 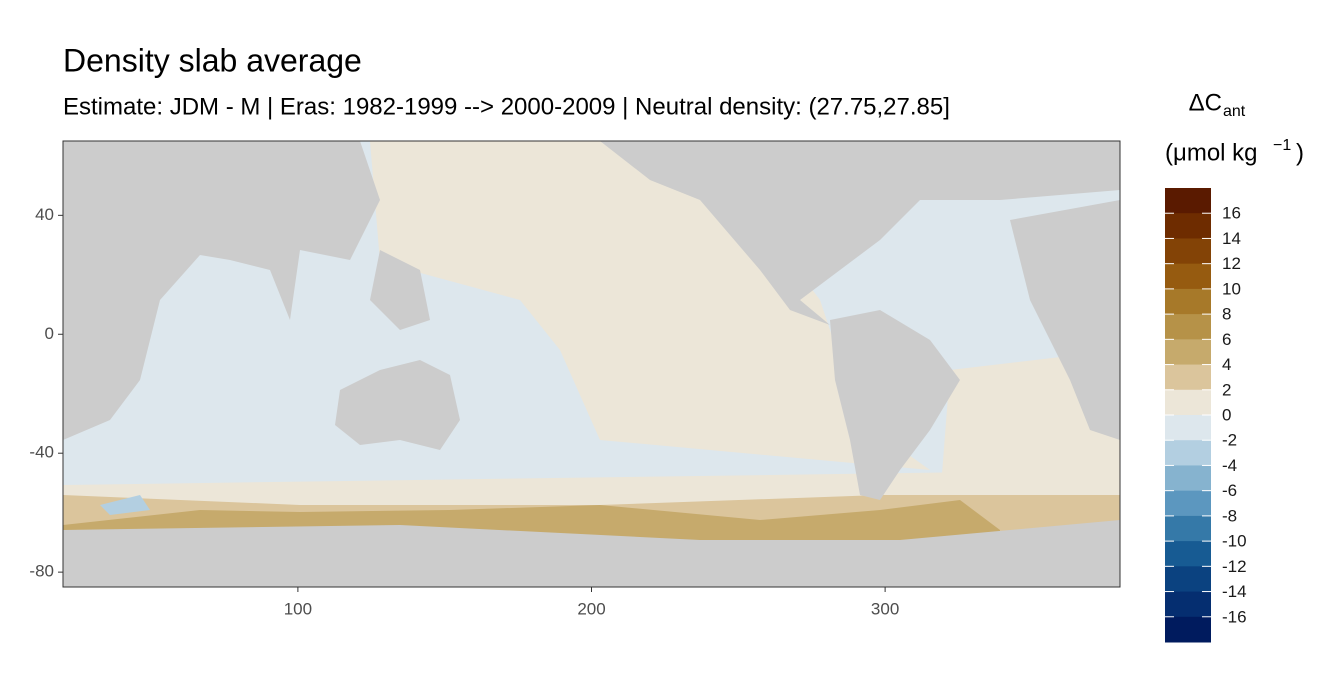 I want to click on x-tick-label: 200, so click(x=591, y=608).